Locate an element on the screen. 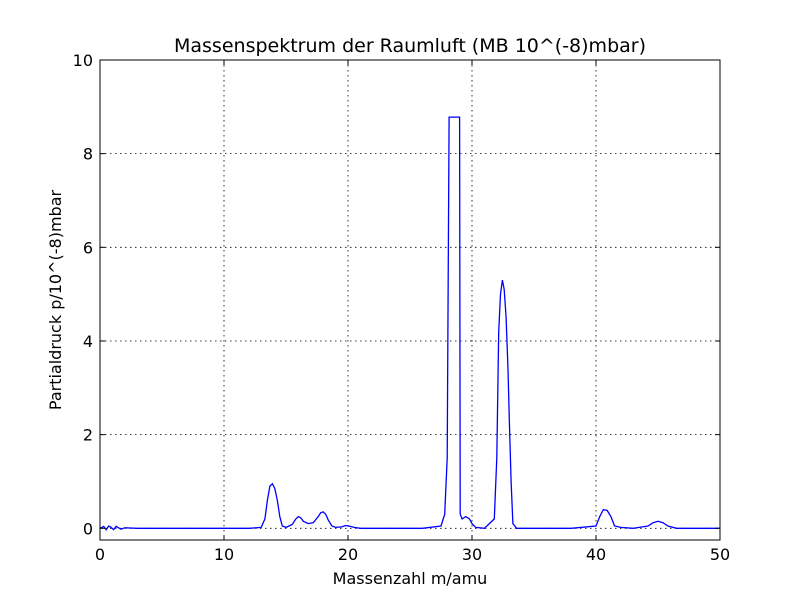  y-tick-label: 10 is located at coordinates (83, 60).